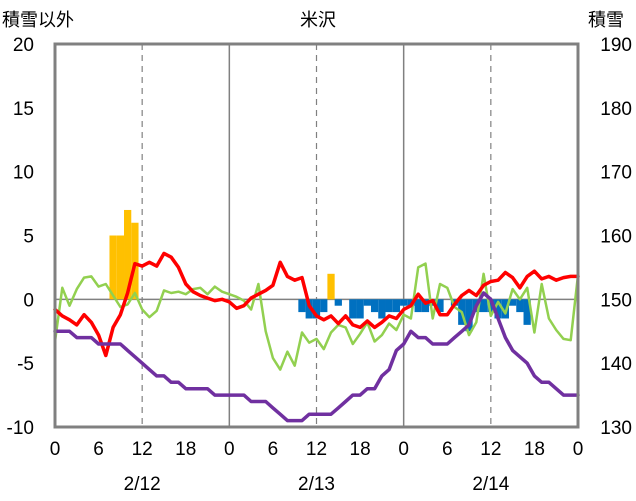  I want to click on left-tick-label: -10, so click(20, 428).